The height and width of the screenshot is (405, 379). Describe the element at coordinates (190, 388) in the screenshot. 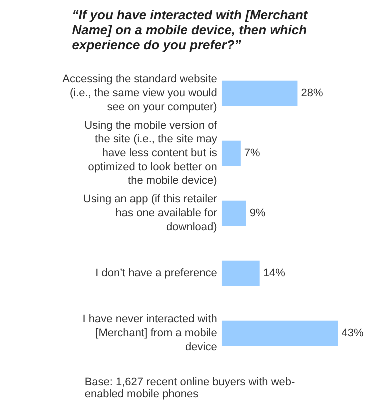

I see `text: Base: 1,627 recent online buyers with web-enabled mobile phones` at that location.